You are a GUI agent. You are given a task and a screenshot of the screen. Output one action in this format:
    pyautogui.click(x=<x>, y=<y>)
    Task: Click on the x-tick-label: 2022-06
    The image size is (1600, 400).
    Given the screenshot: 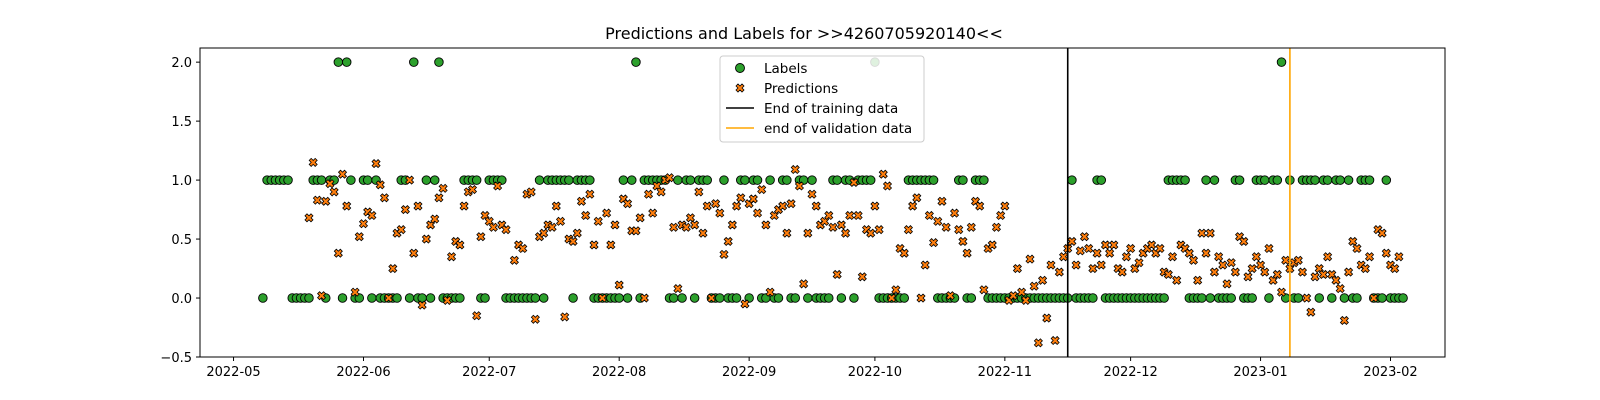 What is the action you would take?
    pyautogui.click(x=363, y=372)
    